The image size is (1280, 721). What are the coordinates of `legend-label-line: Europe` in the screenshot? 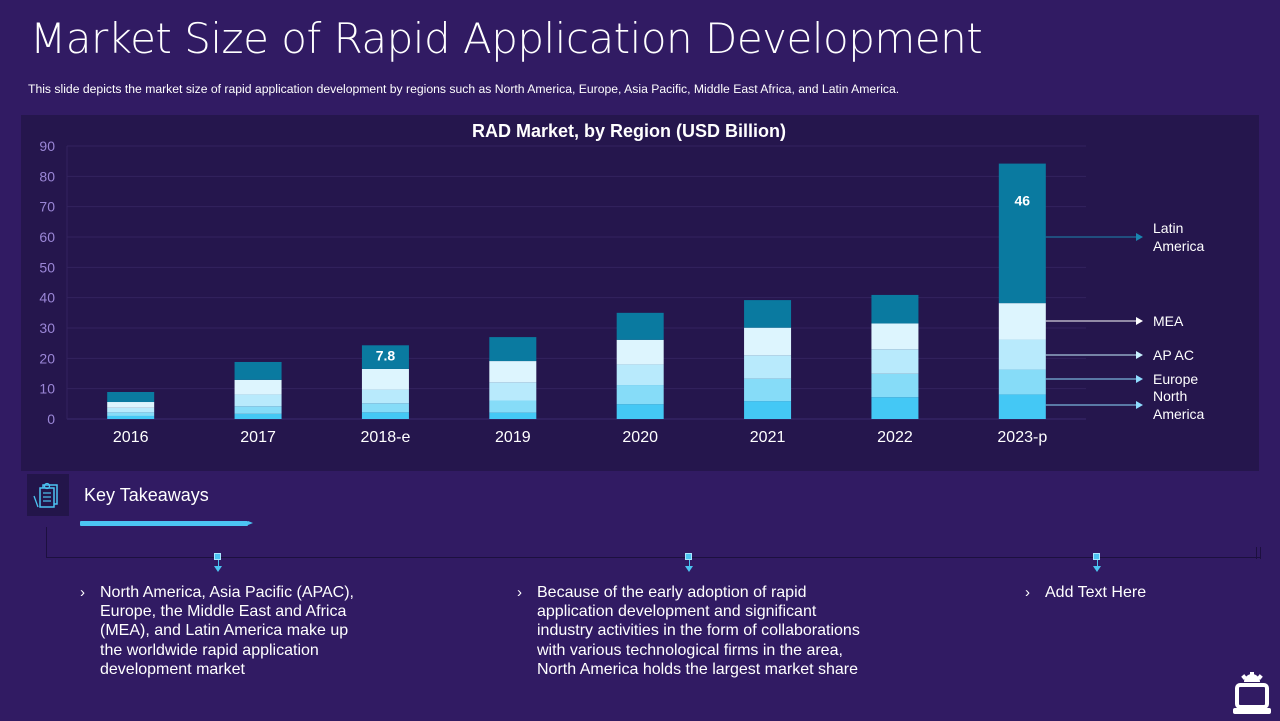 It's located at (1175, 379).